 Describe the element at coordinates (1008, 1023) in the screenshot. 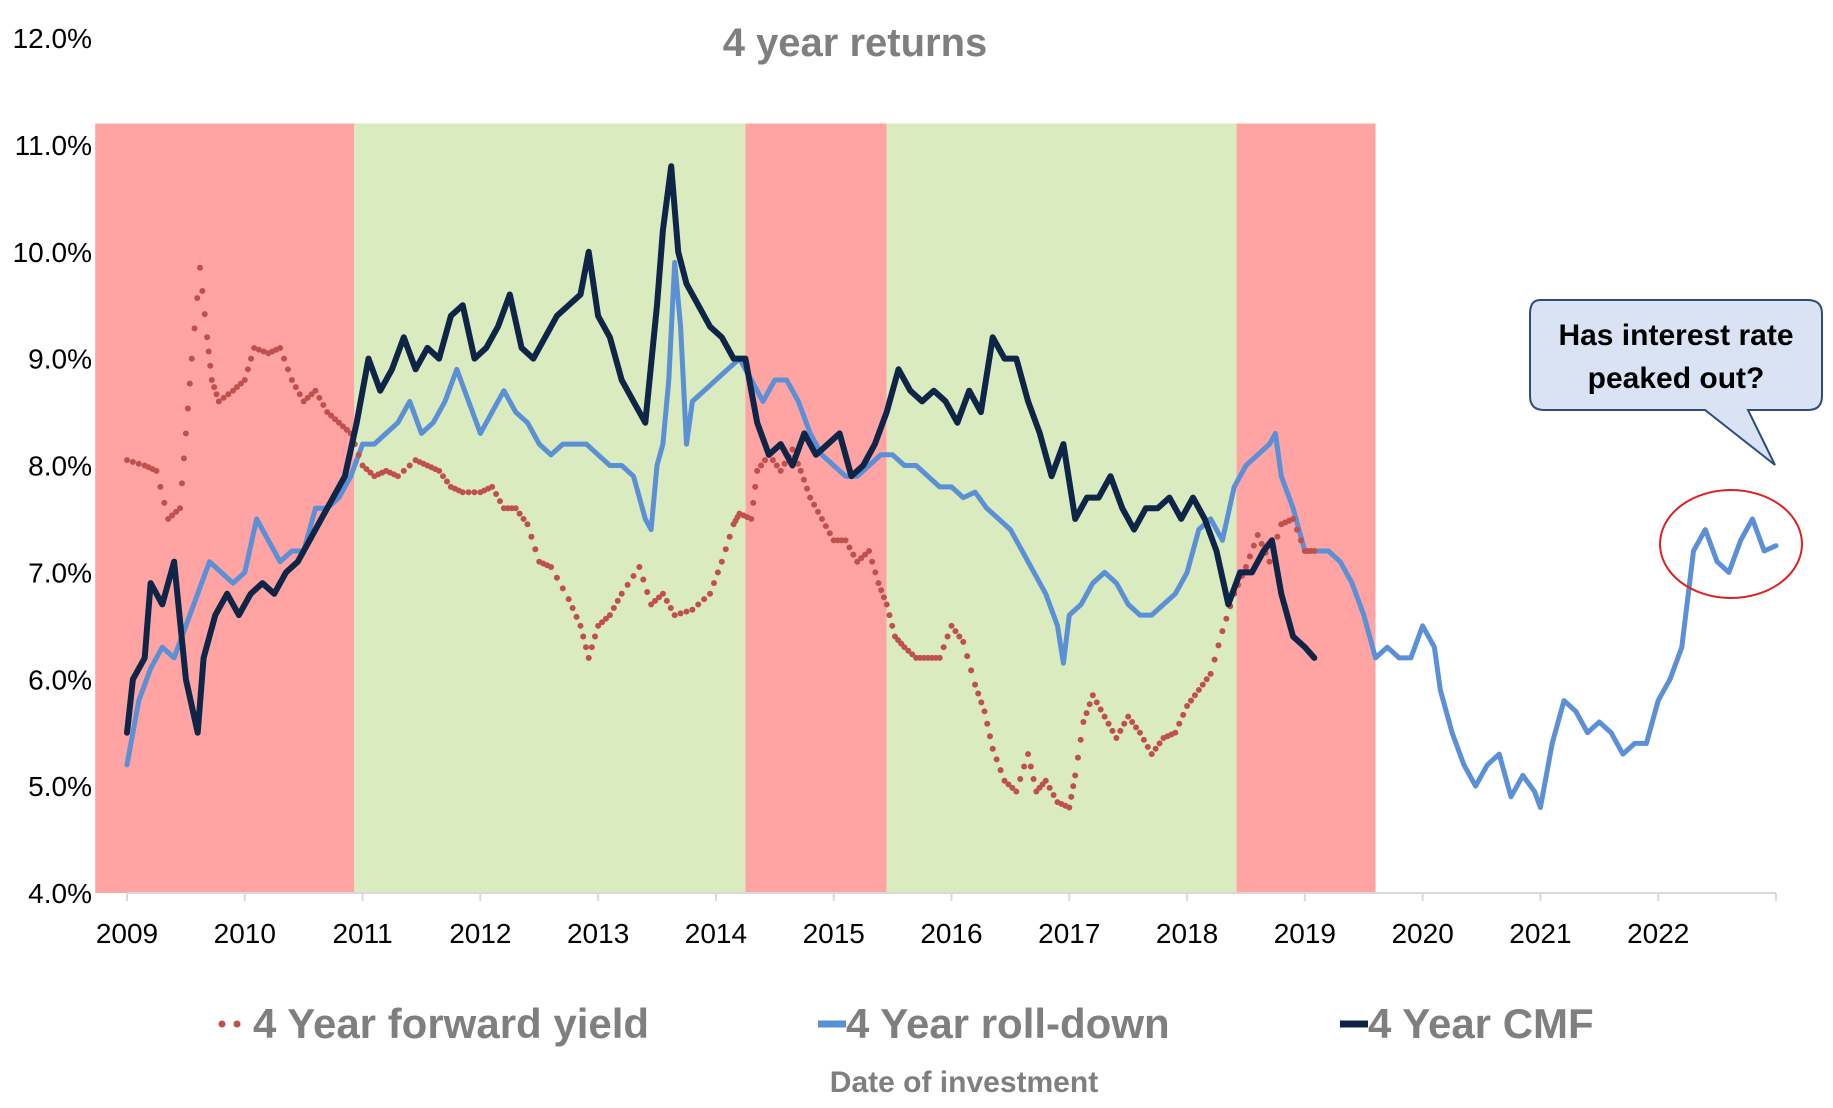

I see `legend-label-roll-down: 4 Year roll-down` at that location.